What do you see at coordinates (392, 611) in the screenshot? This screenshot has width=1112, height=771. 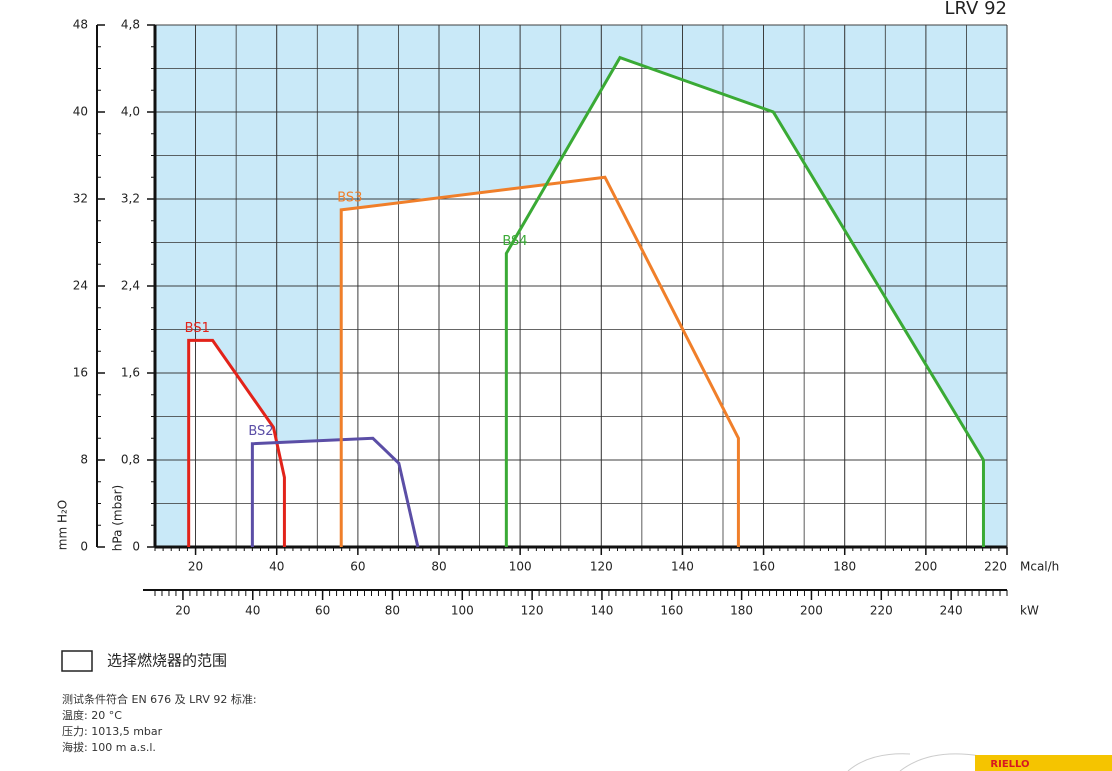 I see `x2-tick-label: 80` at bounding box center [392, 611].